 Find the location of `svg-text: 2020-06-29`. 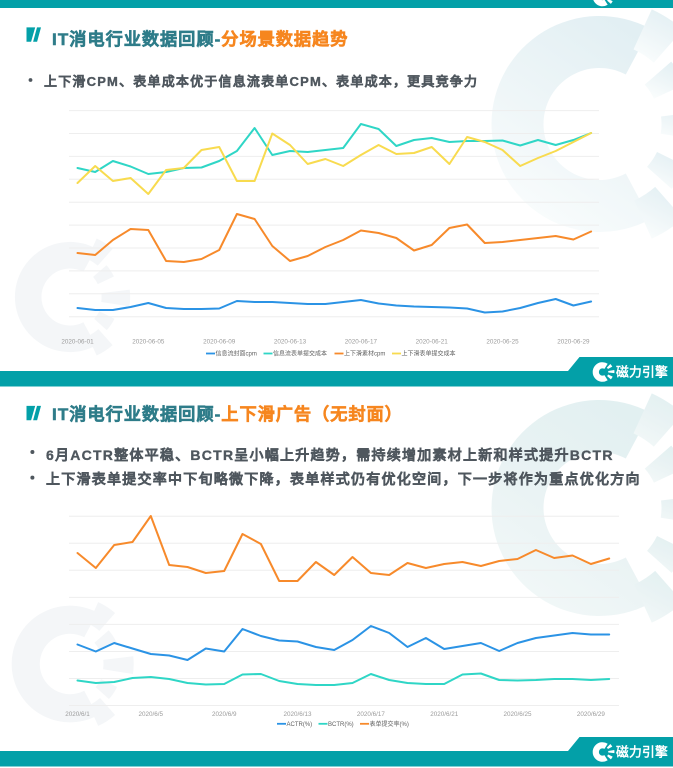

svg-text: 2020-06-29 is located at coordinates (573, 342).